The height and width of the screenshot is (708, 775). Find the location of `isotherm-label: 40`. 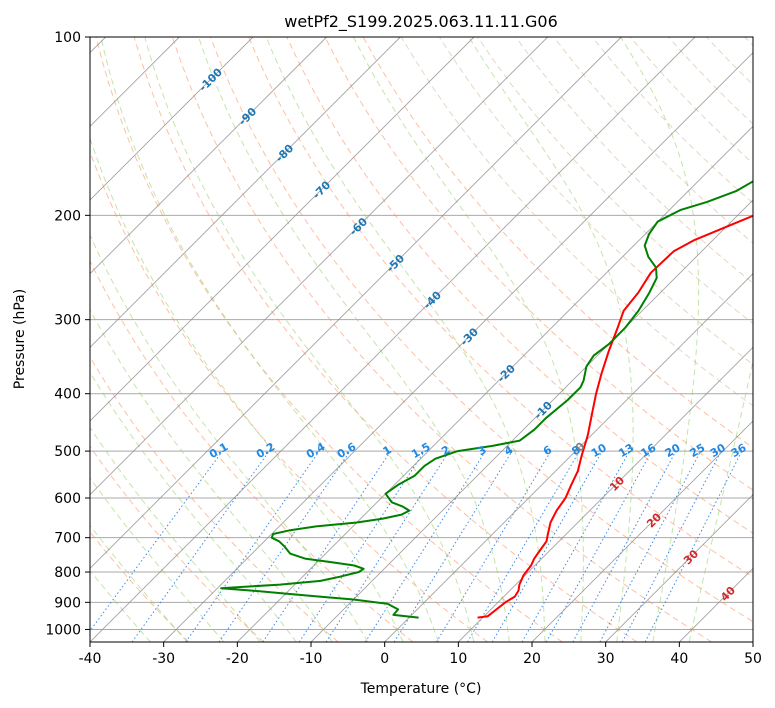

isotherm-label: 40 is located at coordinates (728, 594).